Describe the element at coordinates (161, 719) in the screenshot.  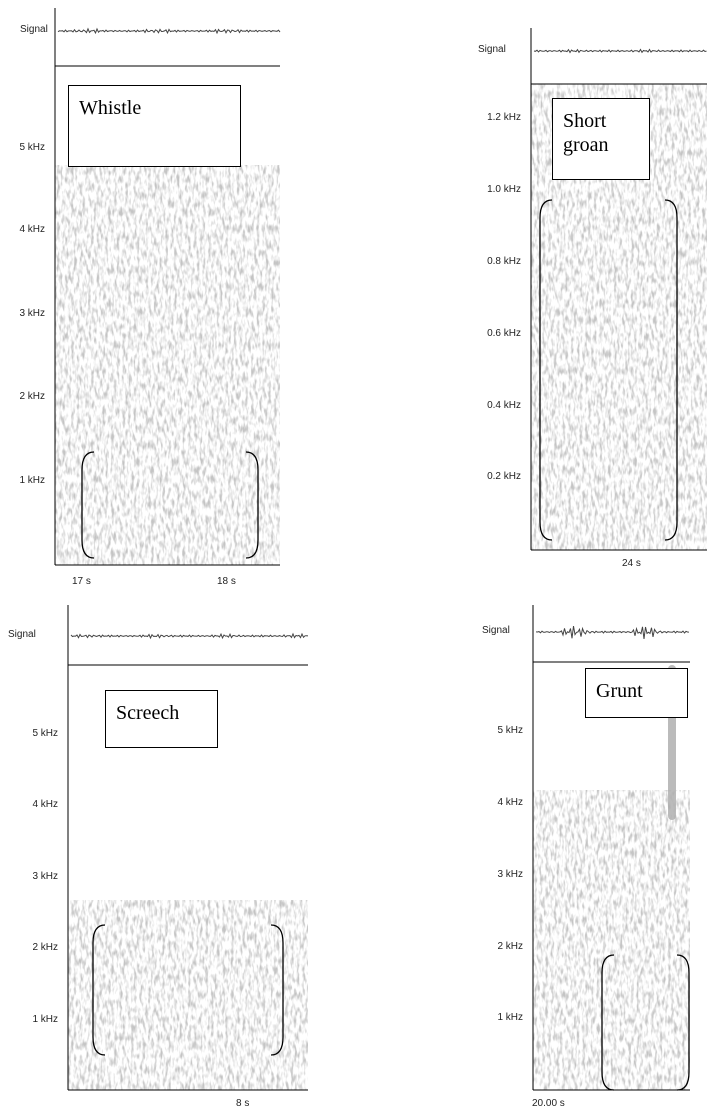
I see `call-label: Screech` at that location.